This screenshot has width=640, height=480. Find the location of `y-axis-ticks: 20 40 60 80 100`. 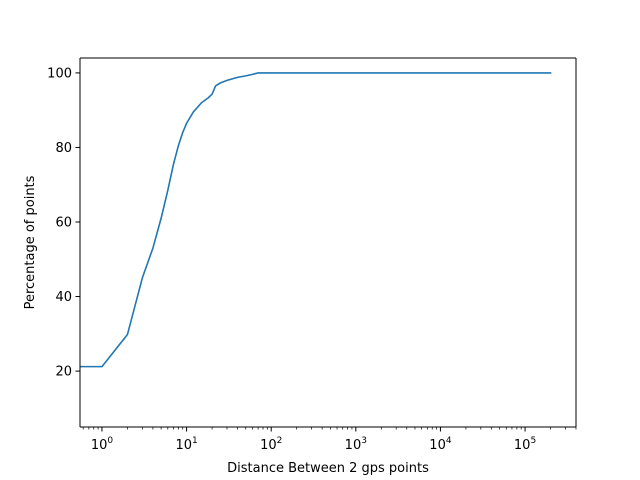

y-axis-ticks: 20 40 60 80 100 is located at coordinates (63, 223).